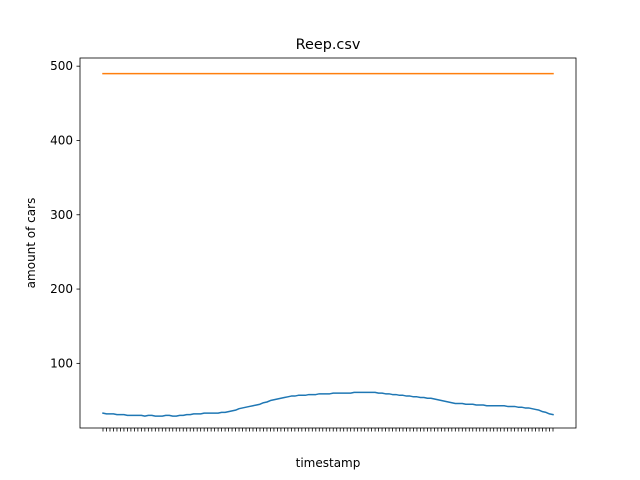 The width and height of the screenshot is (640, 480). Describe the element at coordinates (31, 243) in the screenshot. I see `y-axis-label: amount of cars` at that location.